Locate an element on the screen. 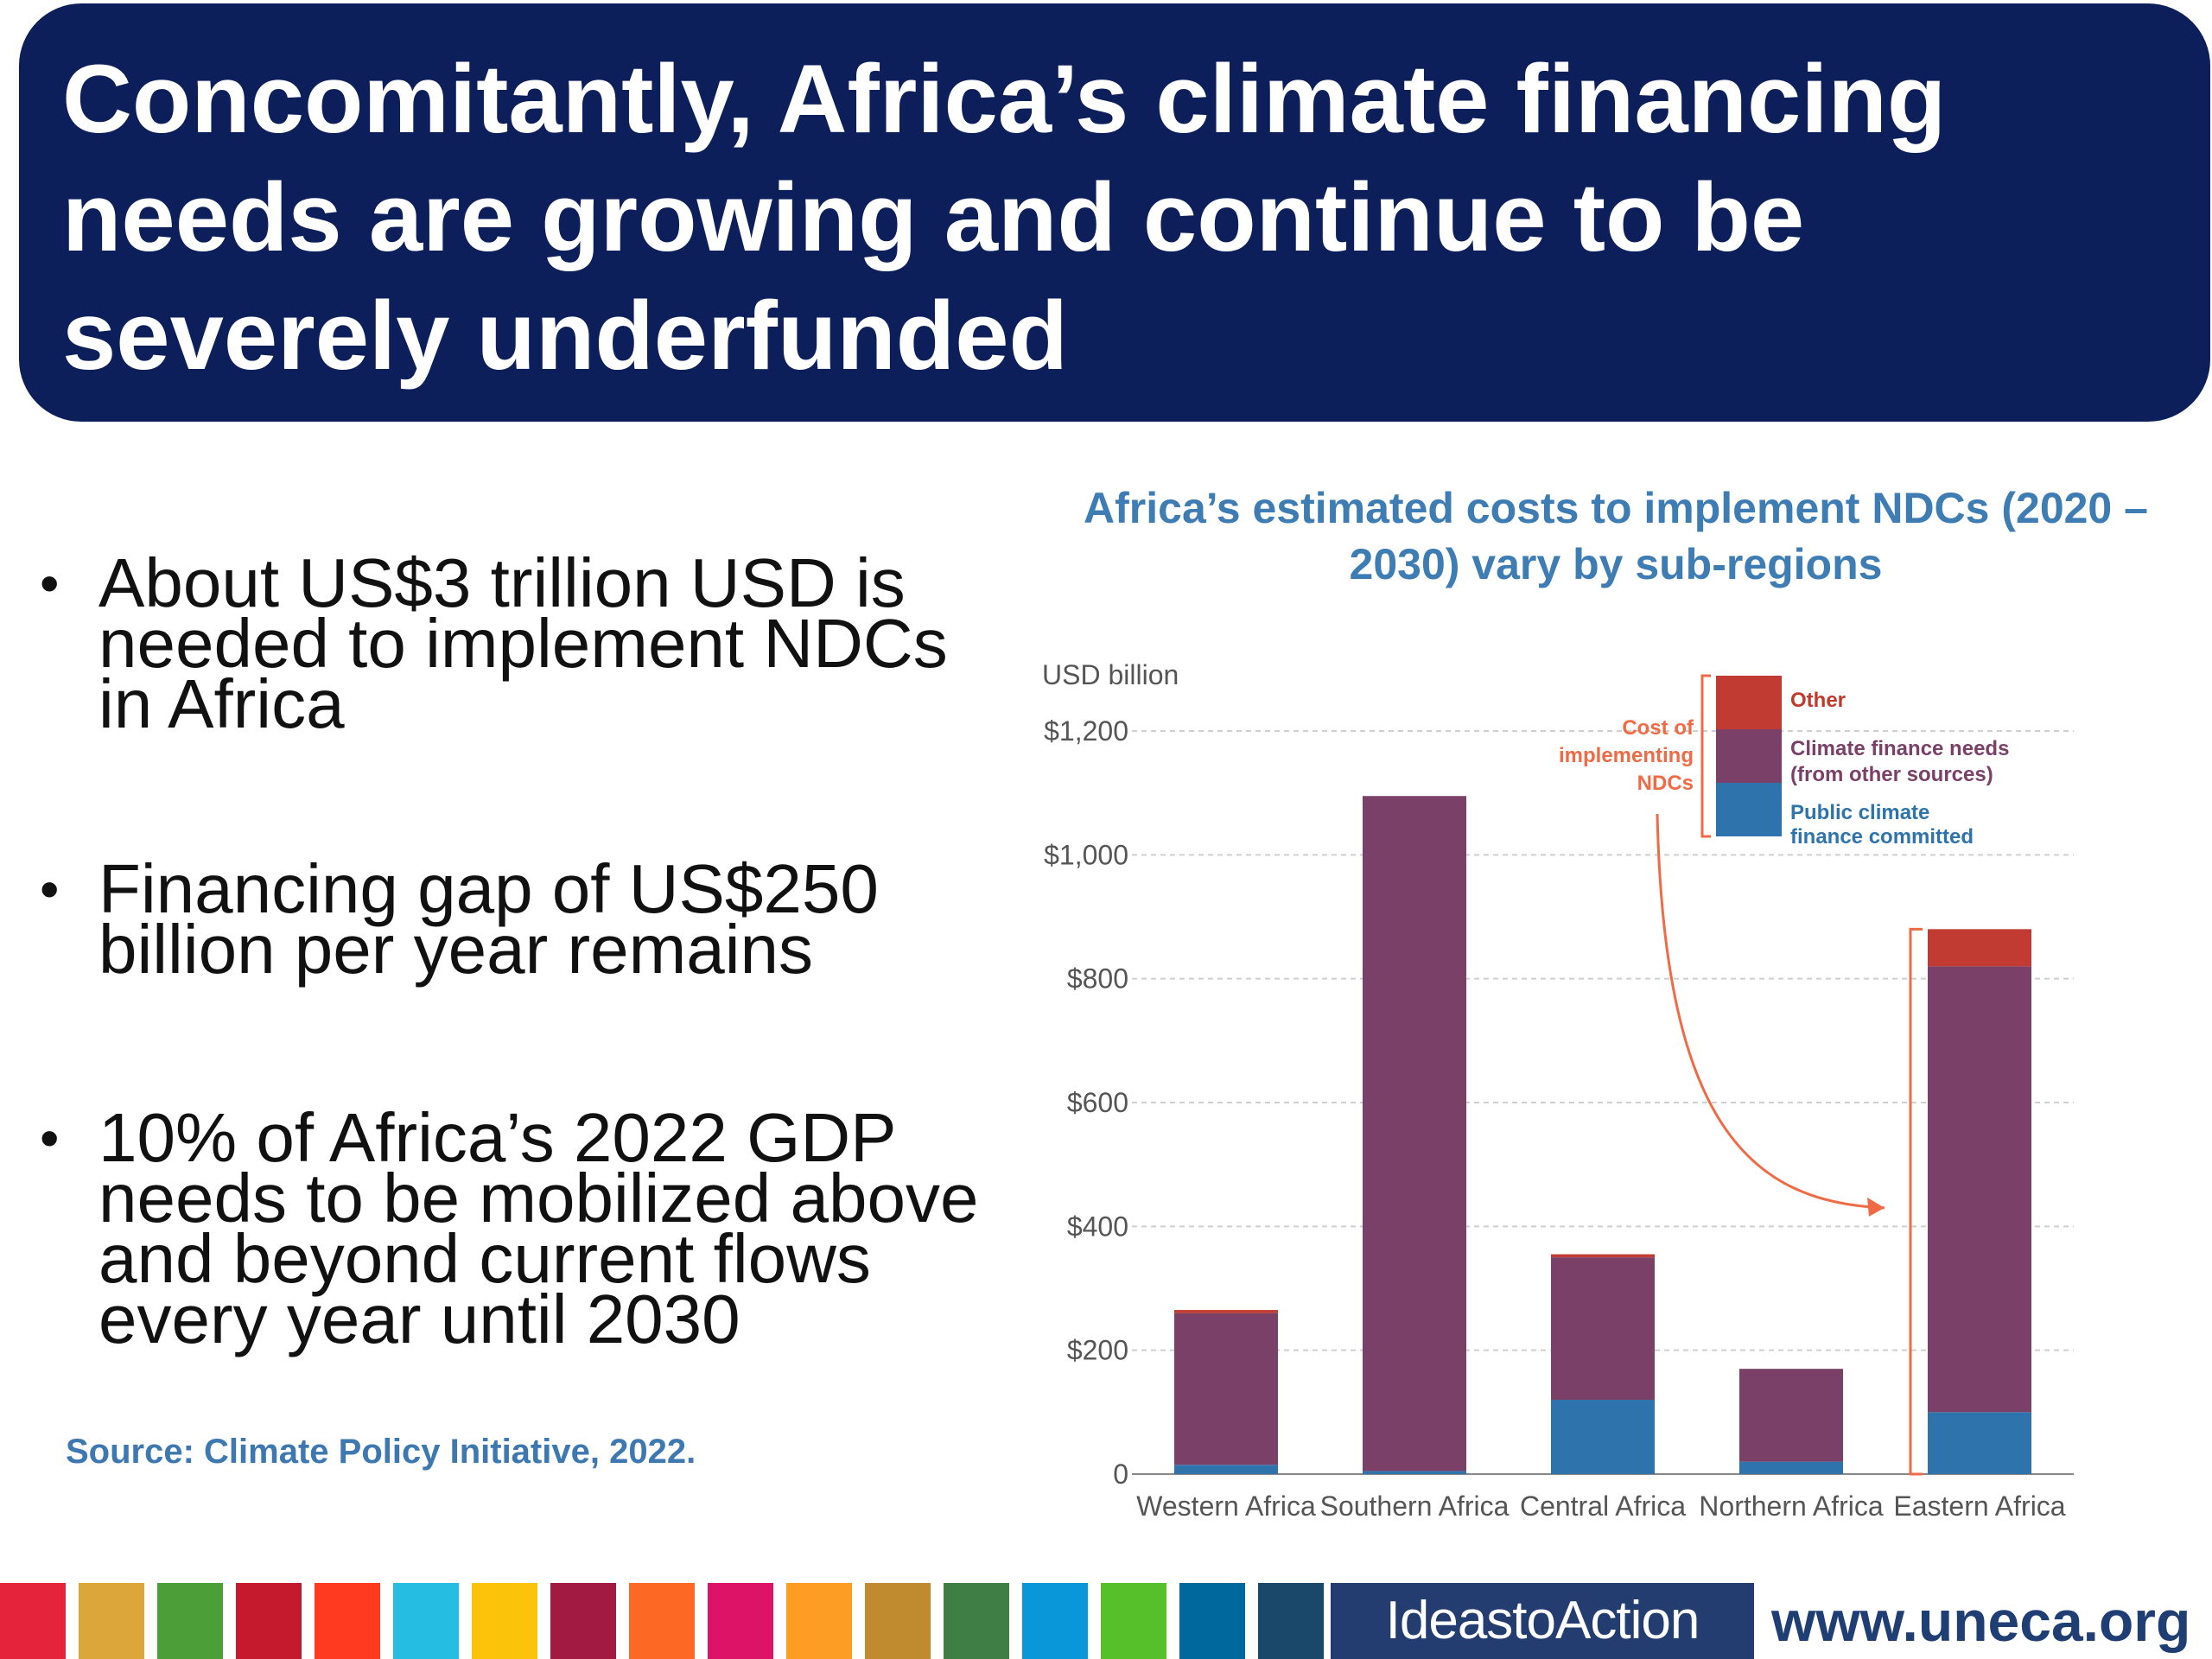 This screenshot has width=2212, height=1659. x-tick-label: Western Africa is located at coordinates (1226, 1506).